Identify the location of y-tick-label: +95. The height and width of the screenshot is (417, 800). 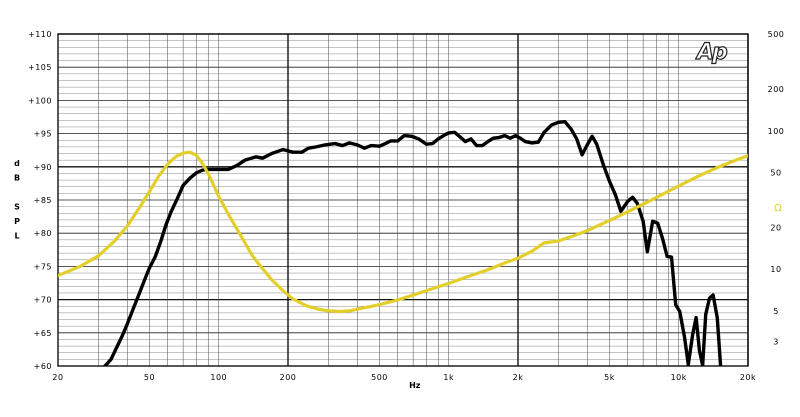
(43, 134).